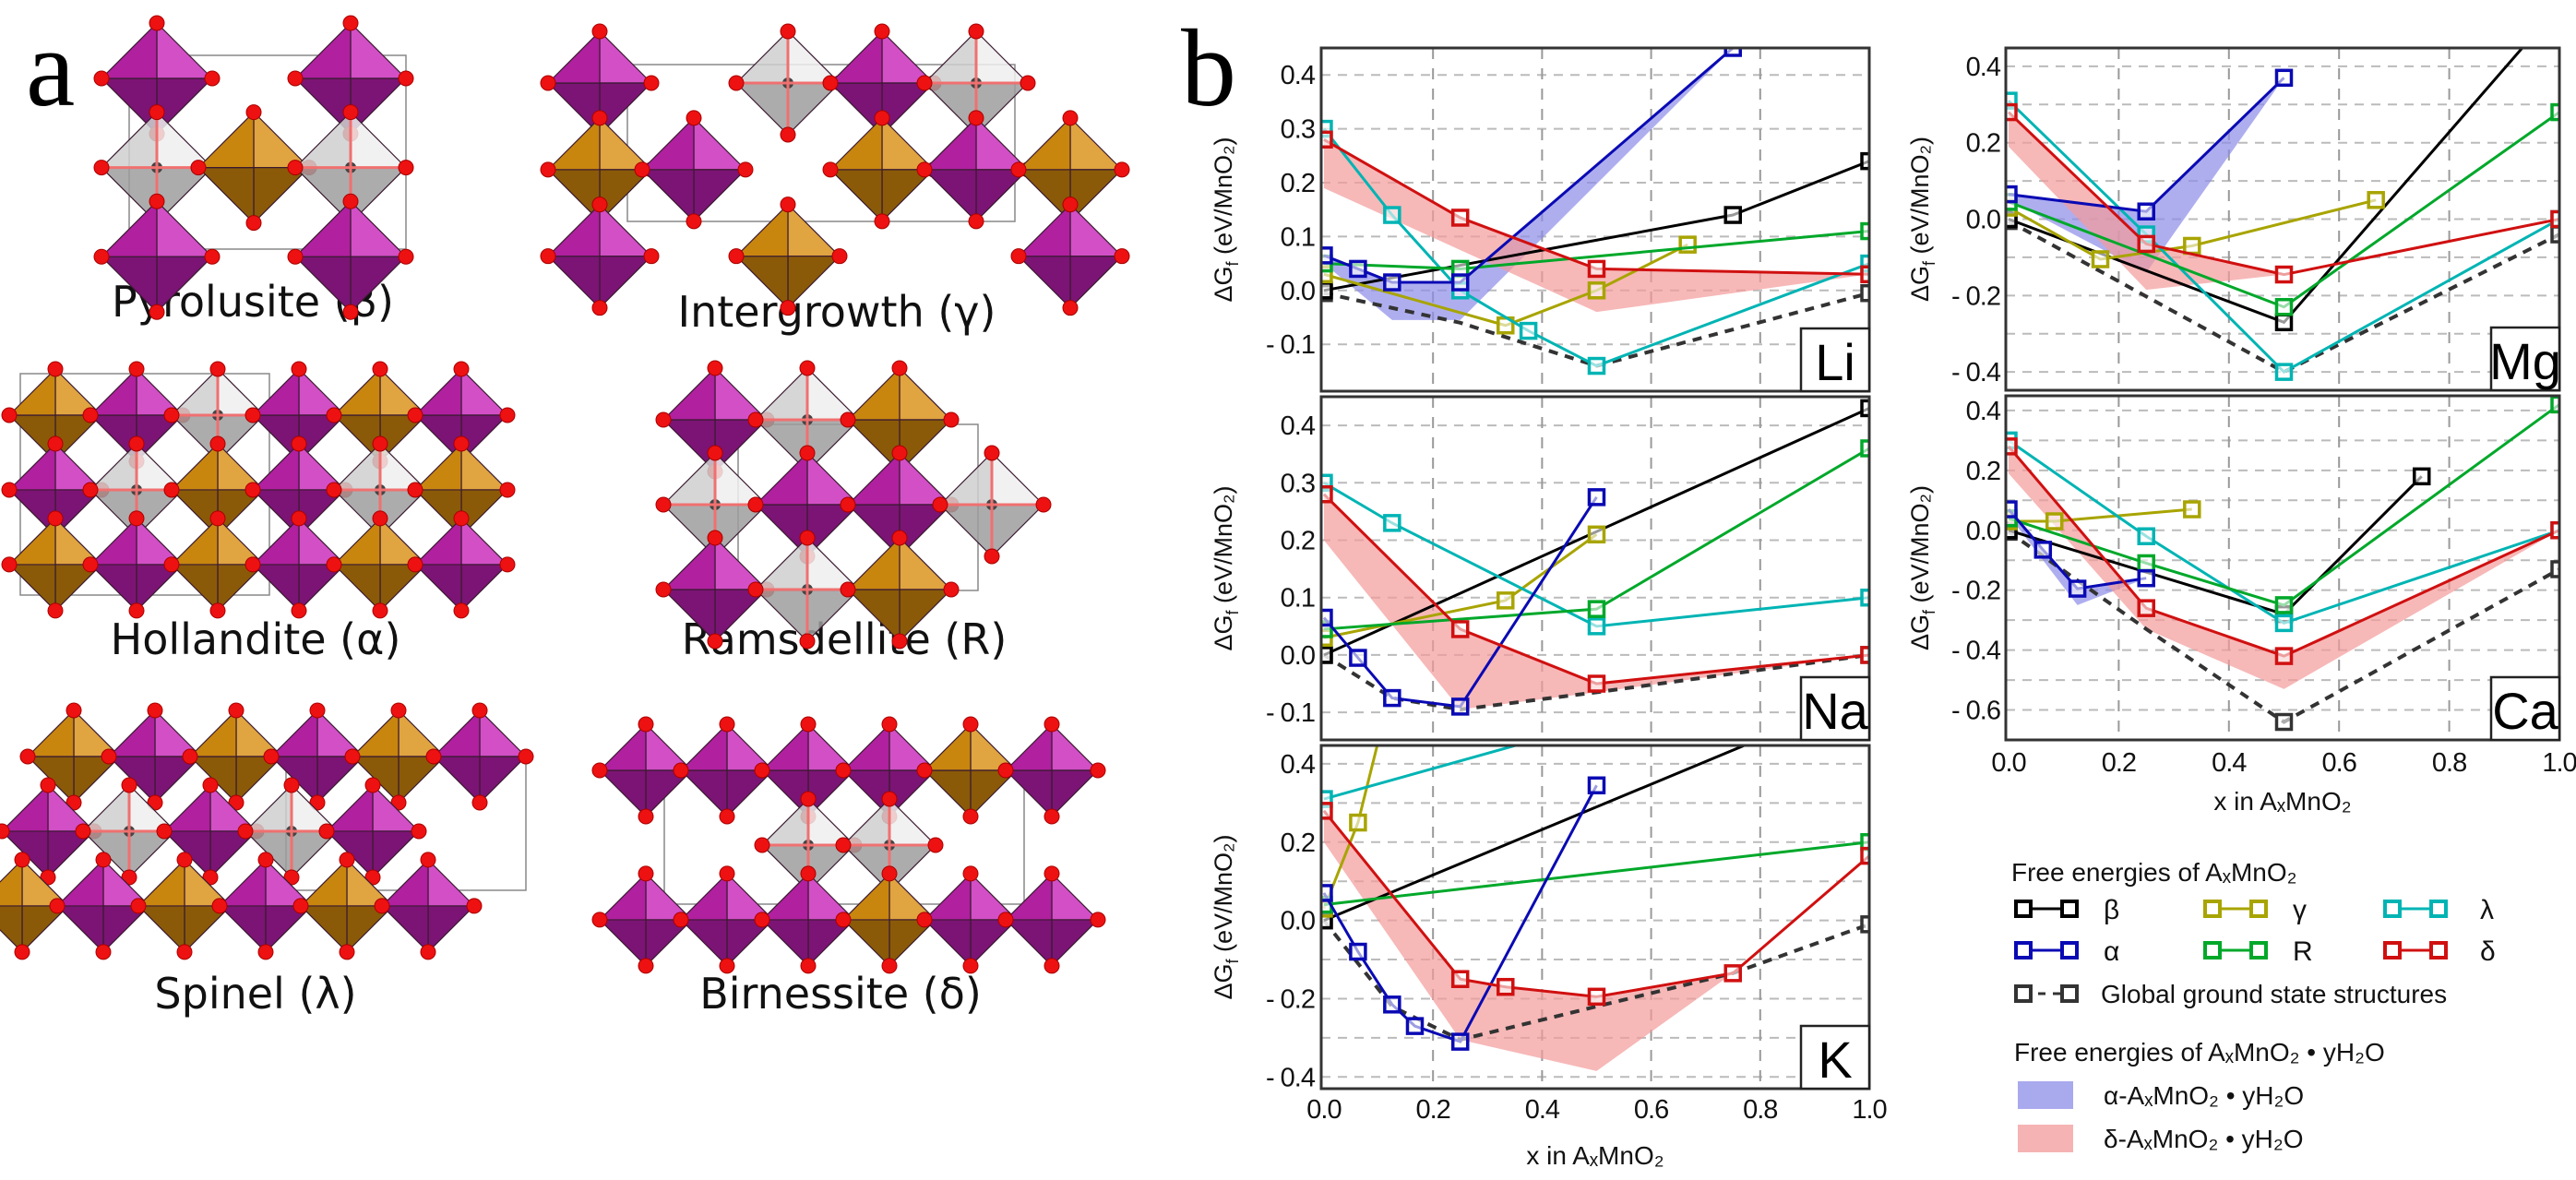 The width and height of the screenshot is (2576, 1180). Describe the element at coordinates (1920, 547) in the screenshot. I see `y-axis-label-unit: (eV/MnO₂)` at that location.